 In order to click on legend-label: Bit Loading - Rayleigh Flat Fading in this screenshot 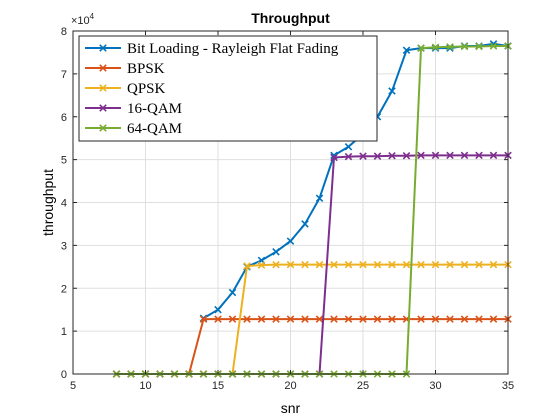, I will do `click(233, 49)`.